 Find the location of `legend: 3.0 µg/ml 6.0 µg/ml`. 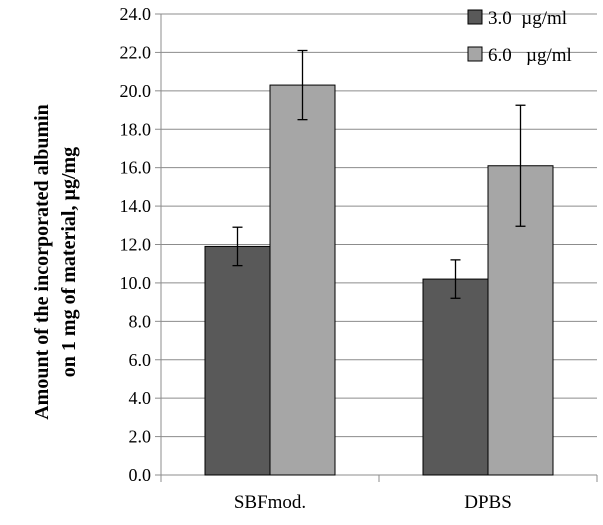

legend: 3.0 µg/ml 6.0 µg/ml is located at coordinates (519, 37).